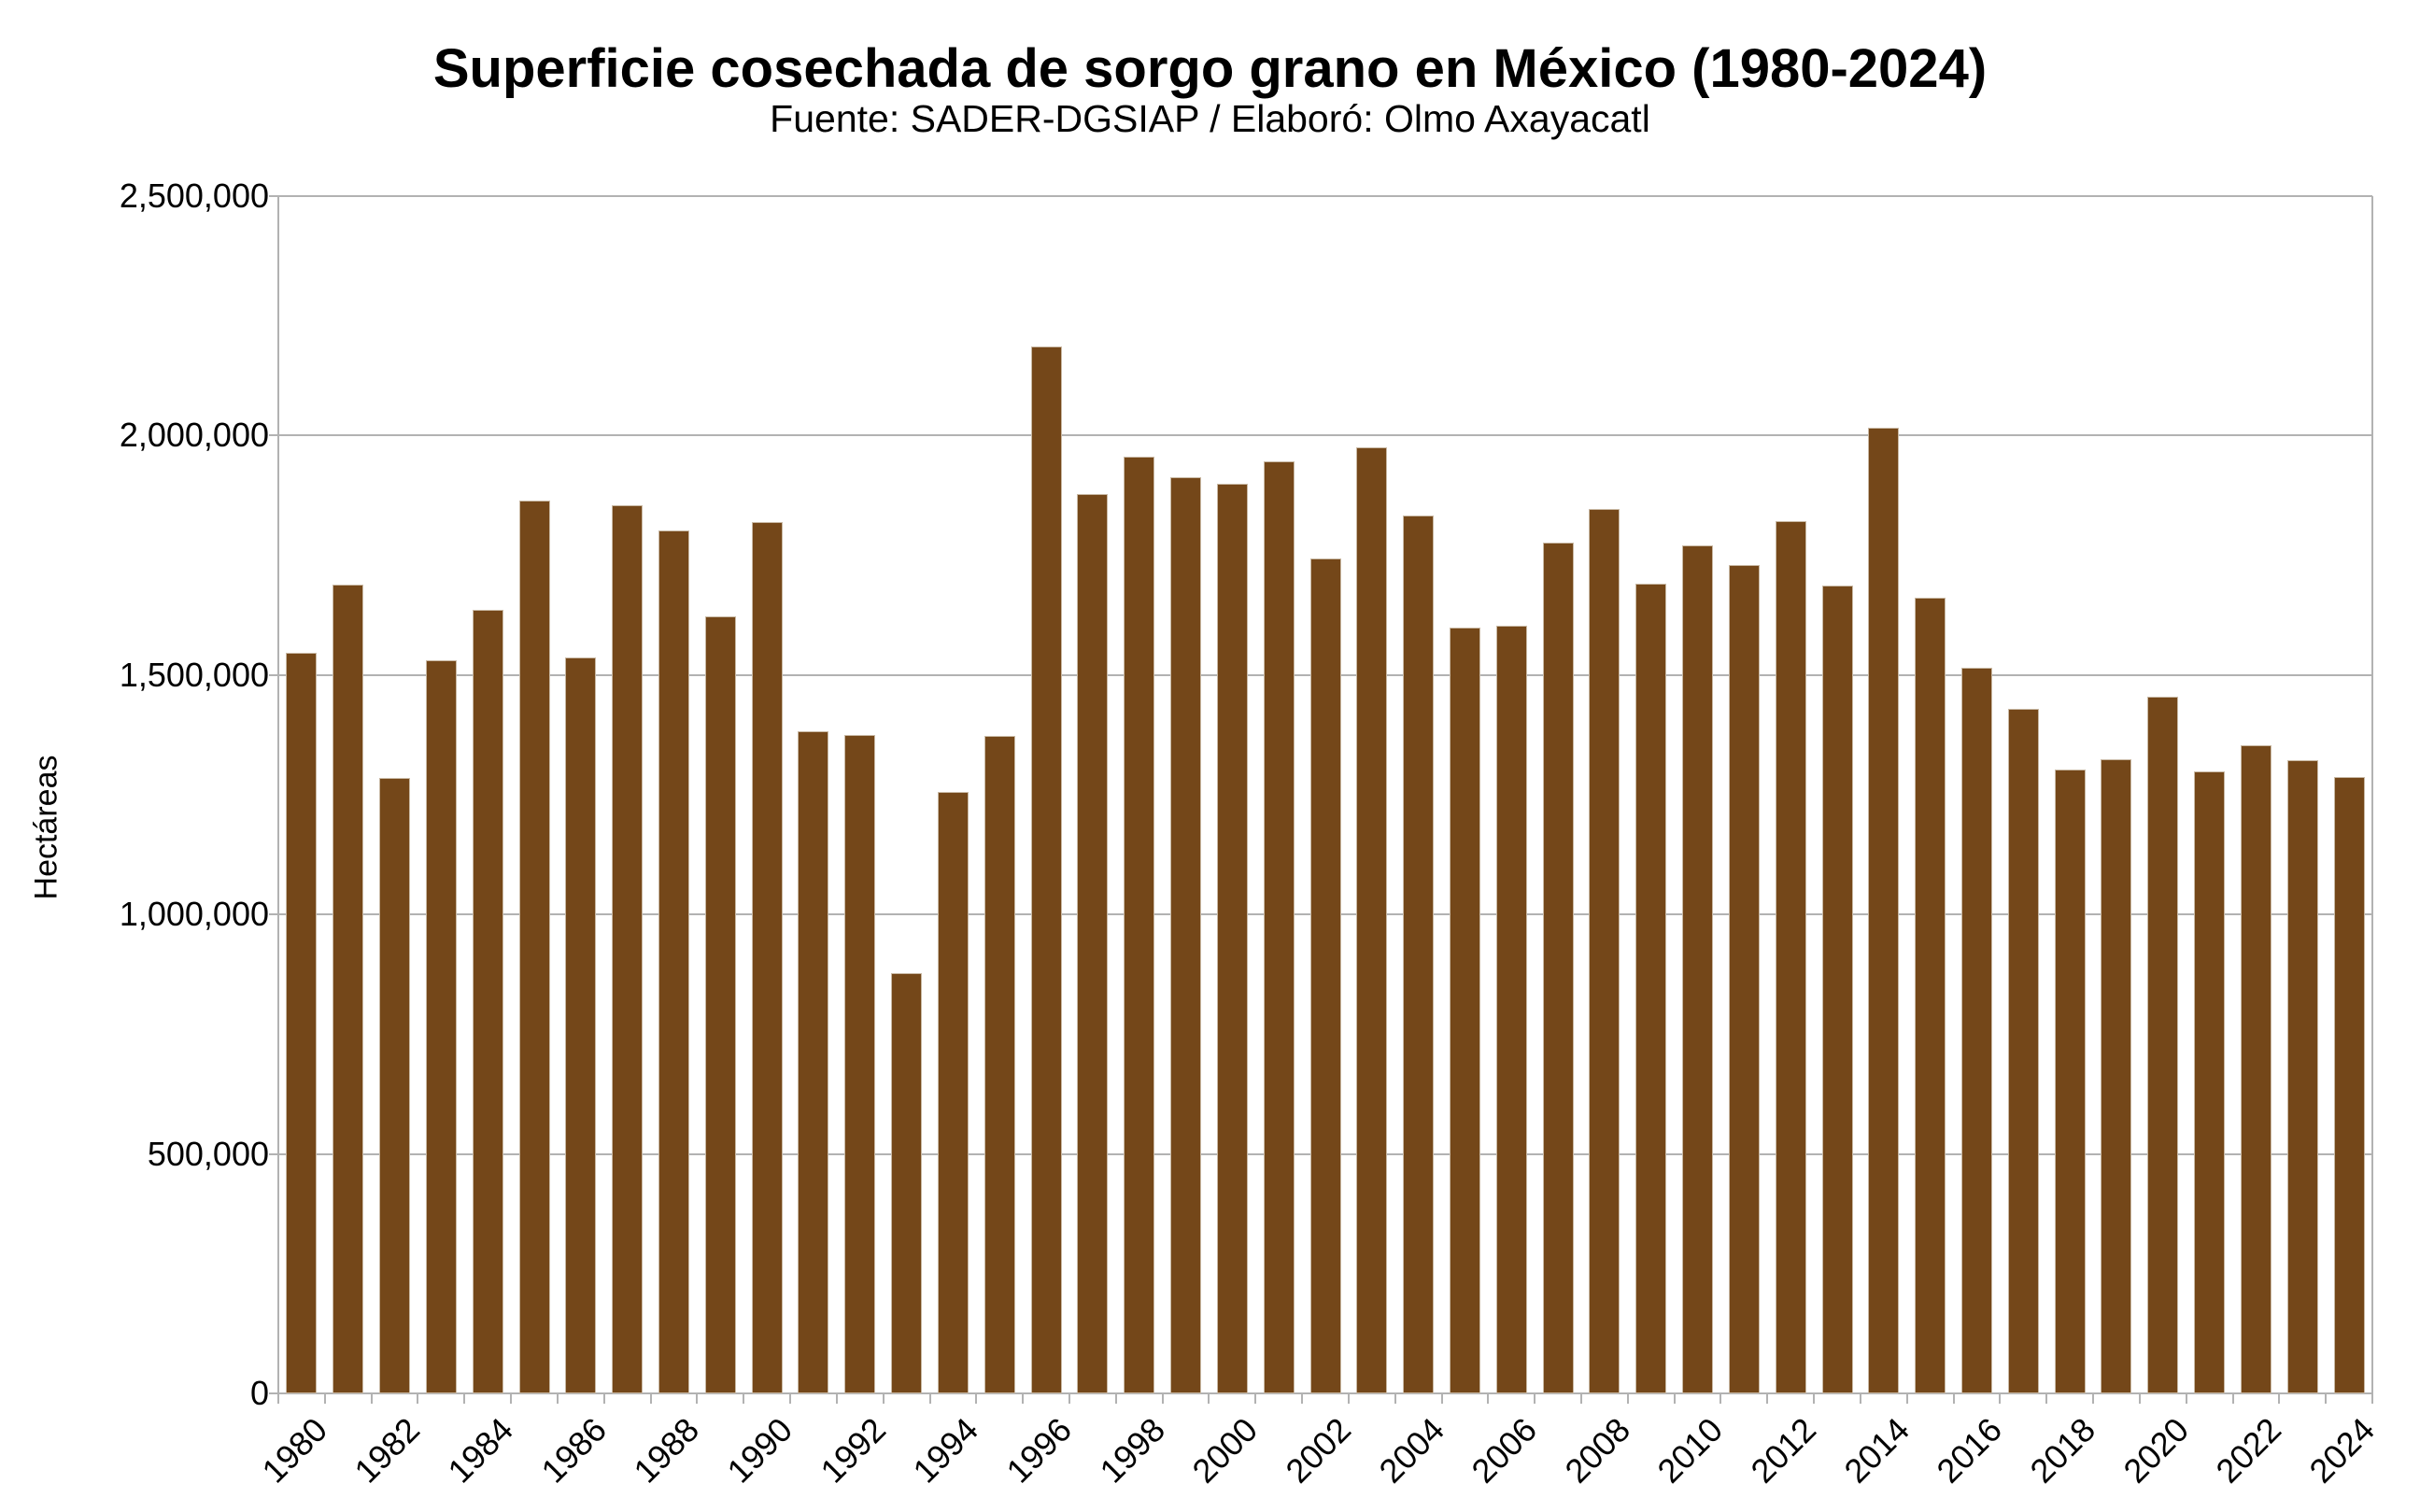  What do you see at coordinates (1511, 1009) in the screenshot?
I see `bar-2006` at bounding box center [1511, 1009].